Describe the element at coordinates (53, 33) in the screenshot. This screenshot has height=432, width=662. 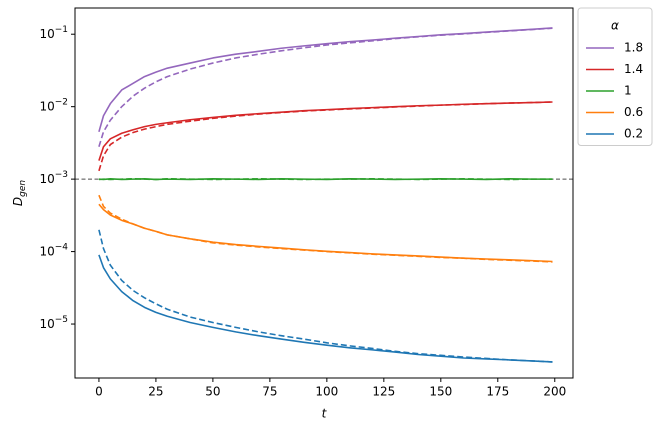
I see `y-tick-label: 10⁻¹` at that location.